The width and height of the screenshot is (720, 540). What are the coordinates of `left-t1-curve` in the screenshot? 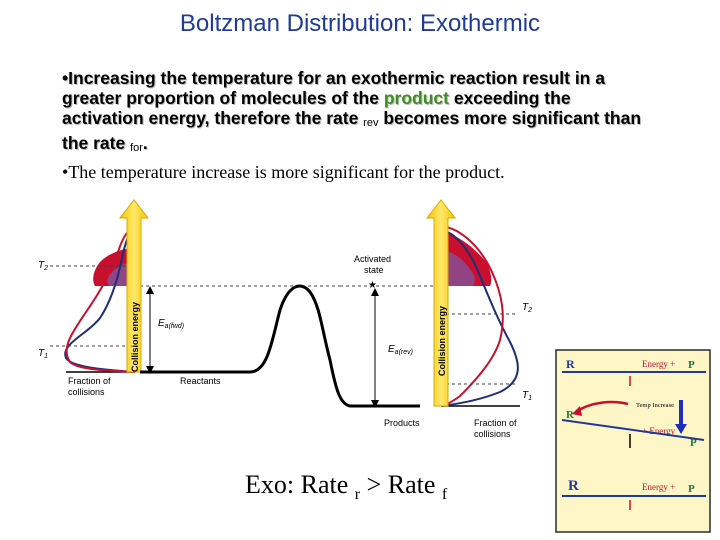 It's located at (100, 302).